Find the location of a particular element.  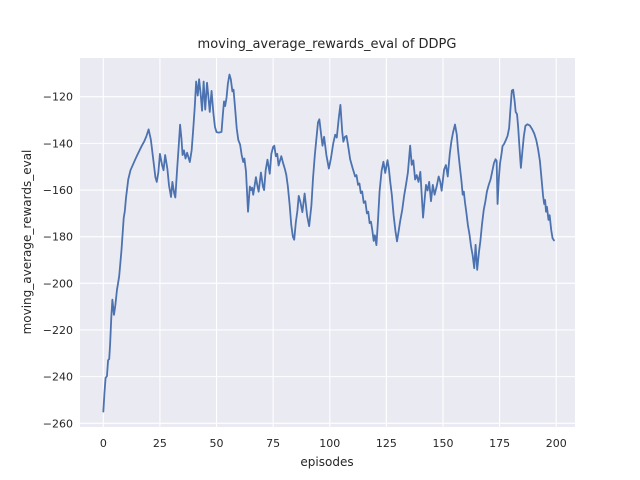

x-tick-label: 50 is located at coordinates (217, 443).